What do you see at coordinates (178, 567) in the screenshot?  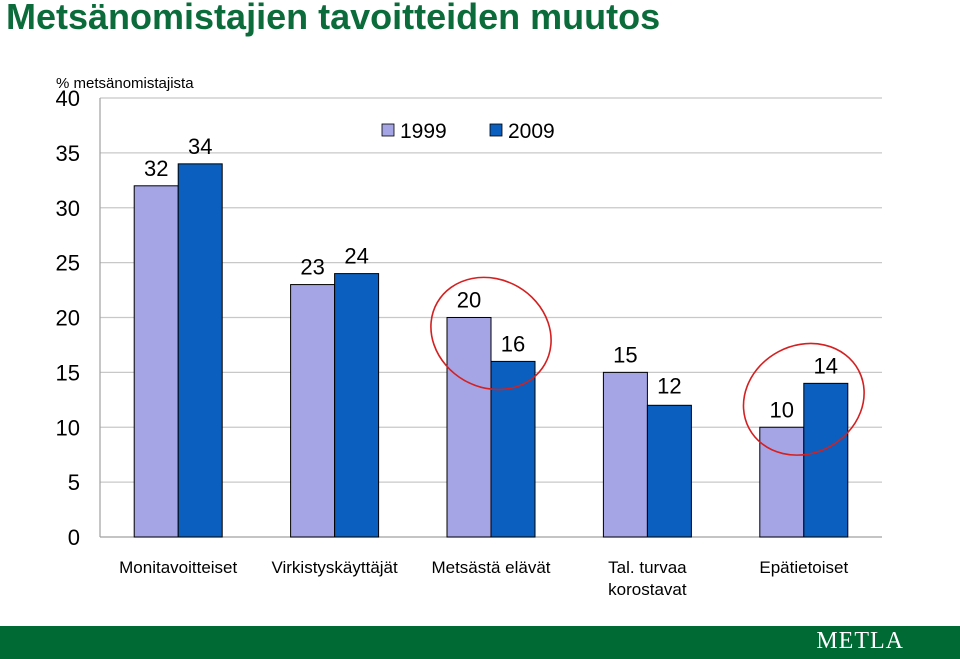 I see `x-tick-label: Monitavoitteiset` at bounding box center [178, 567].